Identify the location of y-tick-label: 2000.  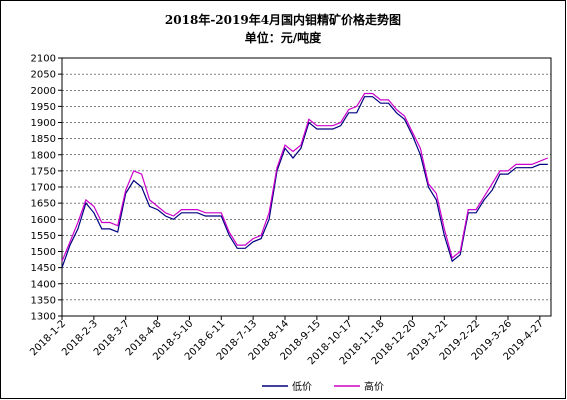
(43, 91).